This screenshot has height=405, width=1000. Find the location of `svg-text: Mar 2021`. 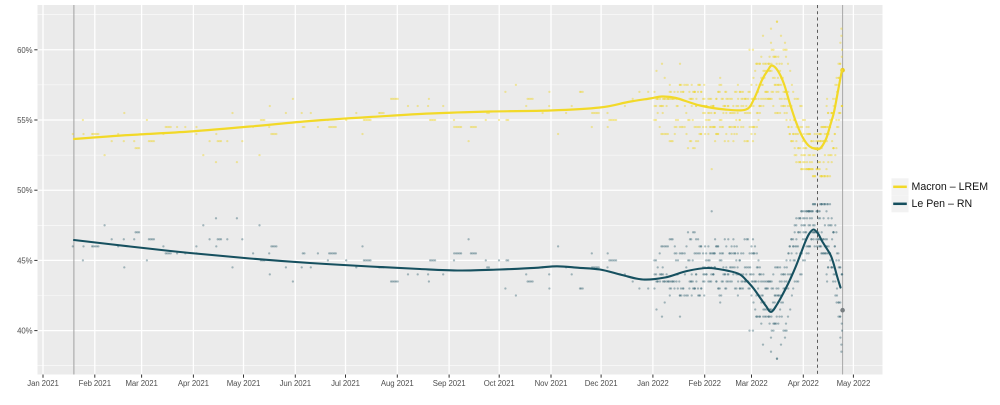

svg-text: Mar 2021 is located at coordinates (141, 383).